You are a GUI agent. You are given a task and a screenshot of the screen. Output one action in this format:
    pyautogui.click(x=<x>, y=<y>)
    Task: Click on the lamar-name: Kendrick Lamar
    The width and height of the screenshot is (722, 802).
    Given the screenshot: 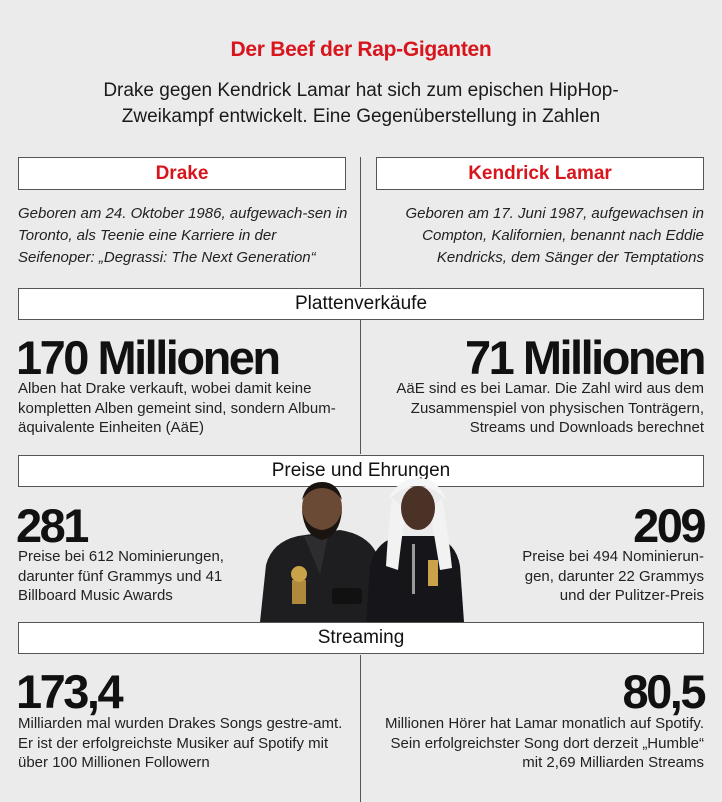 What is the action you would take?
    pyautogui.click(x=540, y=173)
    